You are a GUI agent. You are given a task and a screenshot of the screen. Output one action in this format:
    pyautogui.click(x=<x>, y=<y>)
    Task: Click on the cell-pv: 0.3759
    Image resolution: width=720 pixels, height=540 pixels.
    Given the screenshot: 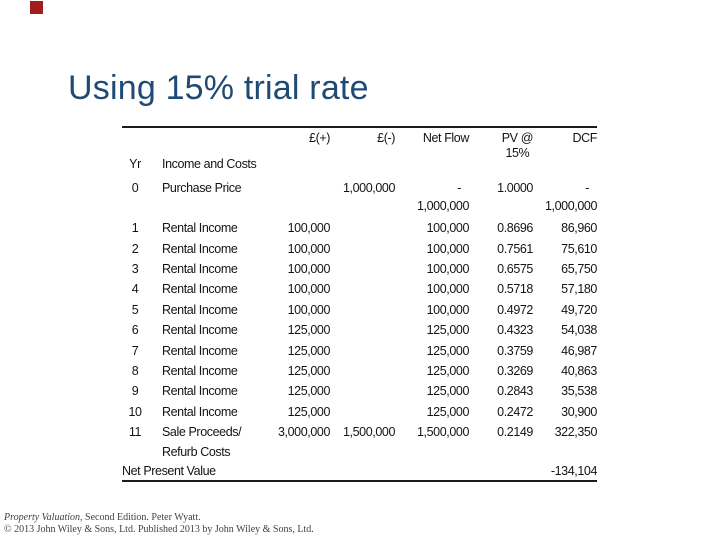 What is the action you would take?
    pyautogui.click(x=515, y=350)
    